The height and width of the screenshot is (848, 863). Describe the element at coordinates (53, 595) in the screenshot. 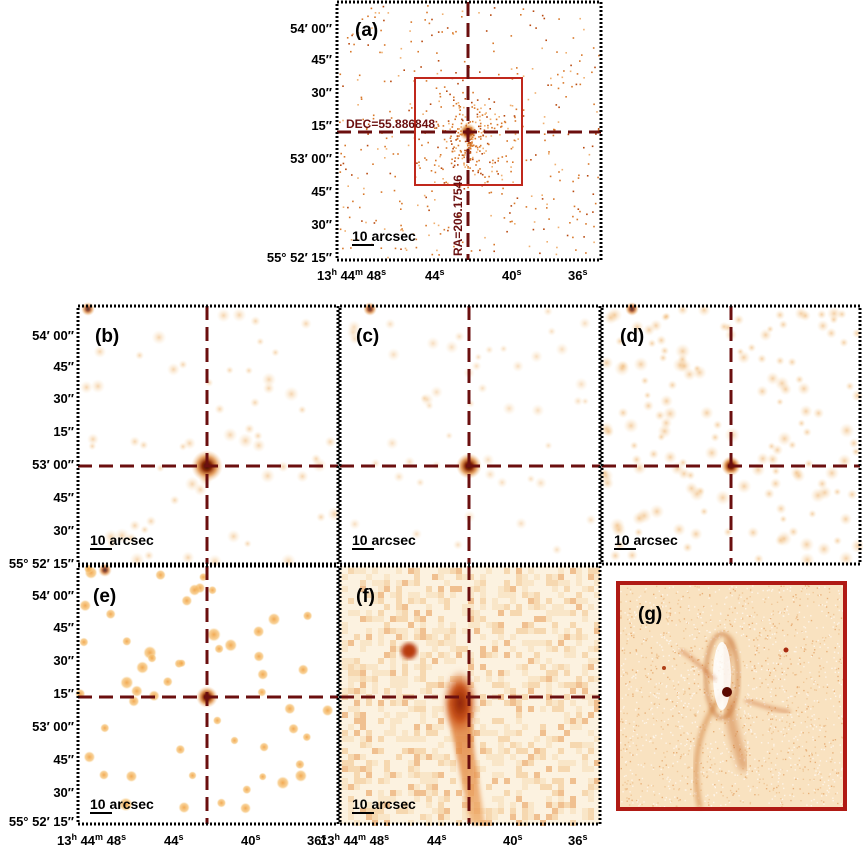

I see `dec-tick: 54′ 00″` at that location.